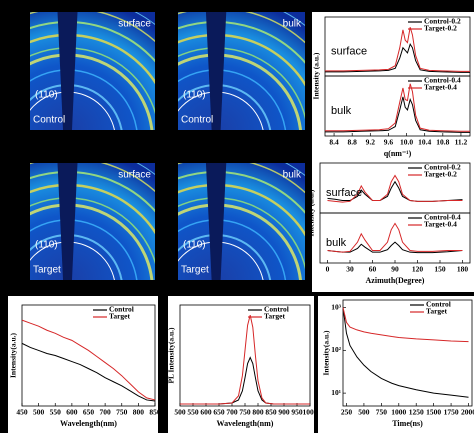  What do you see at coordinates (134, 24) in the screenshot?
I see `image-label: surface` at bounding box center [134, 24].